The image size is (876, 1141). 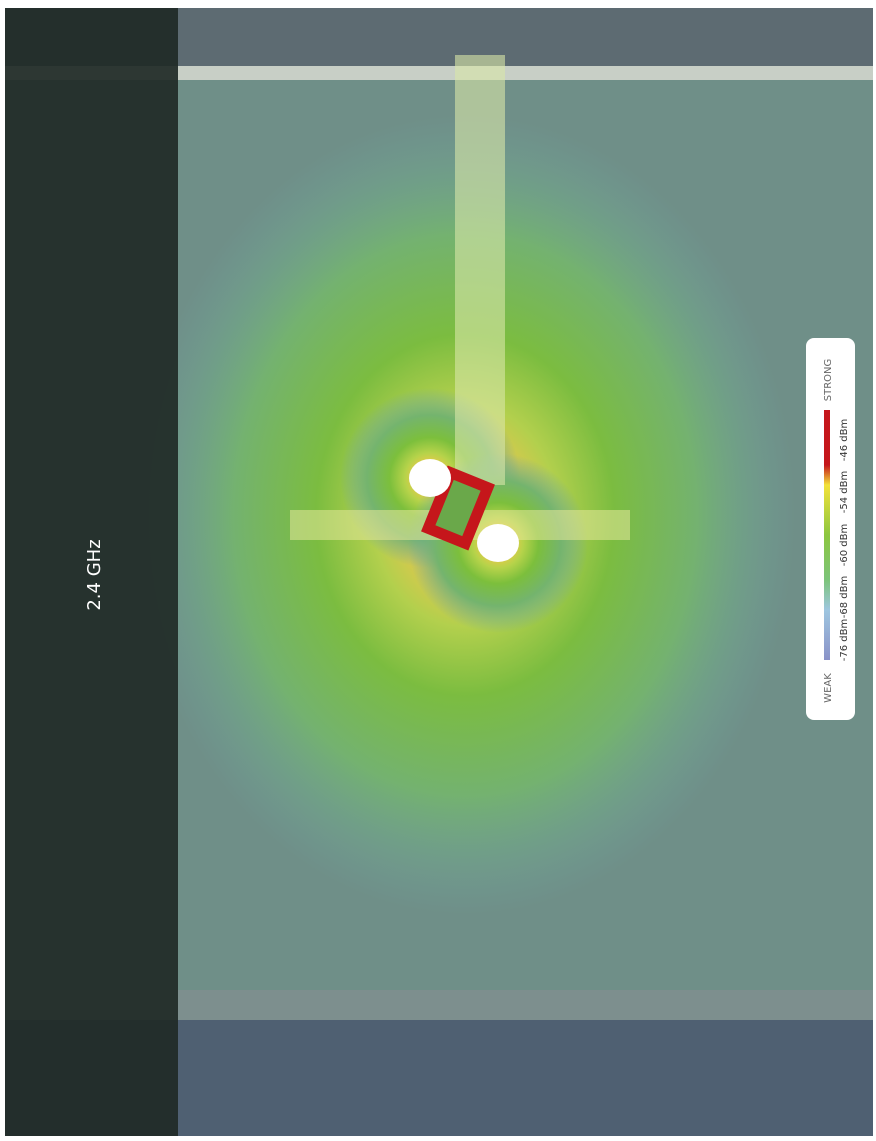 What do you see at coordinates (844, 440) in the screenshot?
I see `legend-level: -46 dBm` at bounding box center [844, 440].